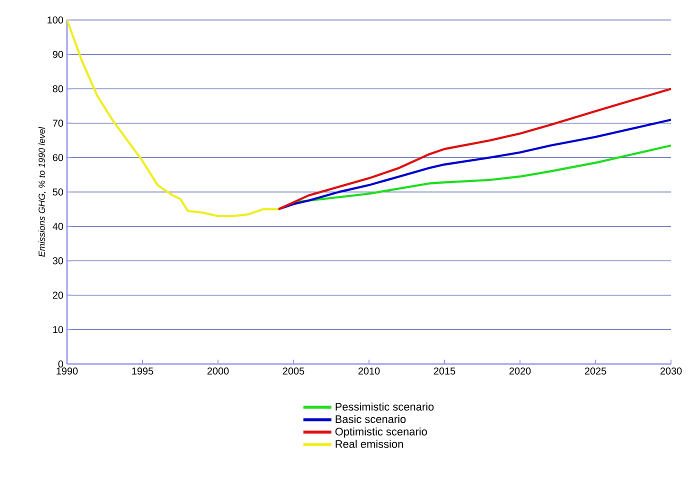  I want to click on legend-label: Pessimistic scenario, so click(385, 406).